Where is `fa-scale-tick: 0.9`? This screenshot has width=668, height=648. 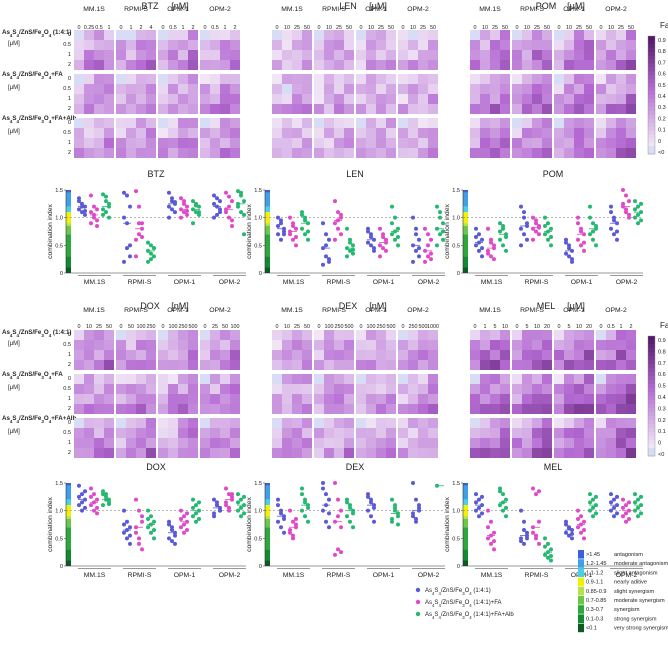
fa-scale-tick: 0.9 is located at coordinates (662, 341).